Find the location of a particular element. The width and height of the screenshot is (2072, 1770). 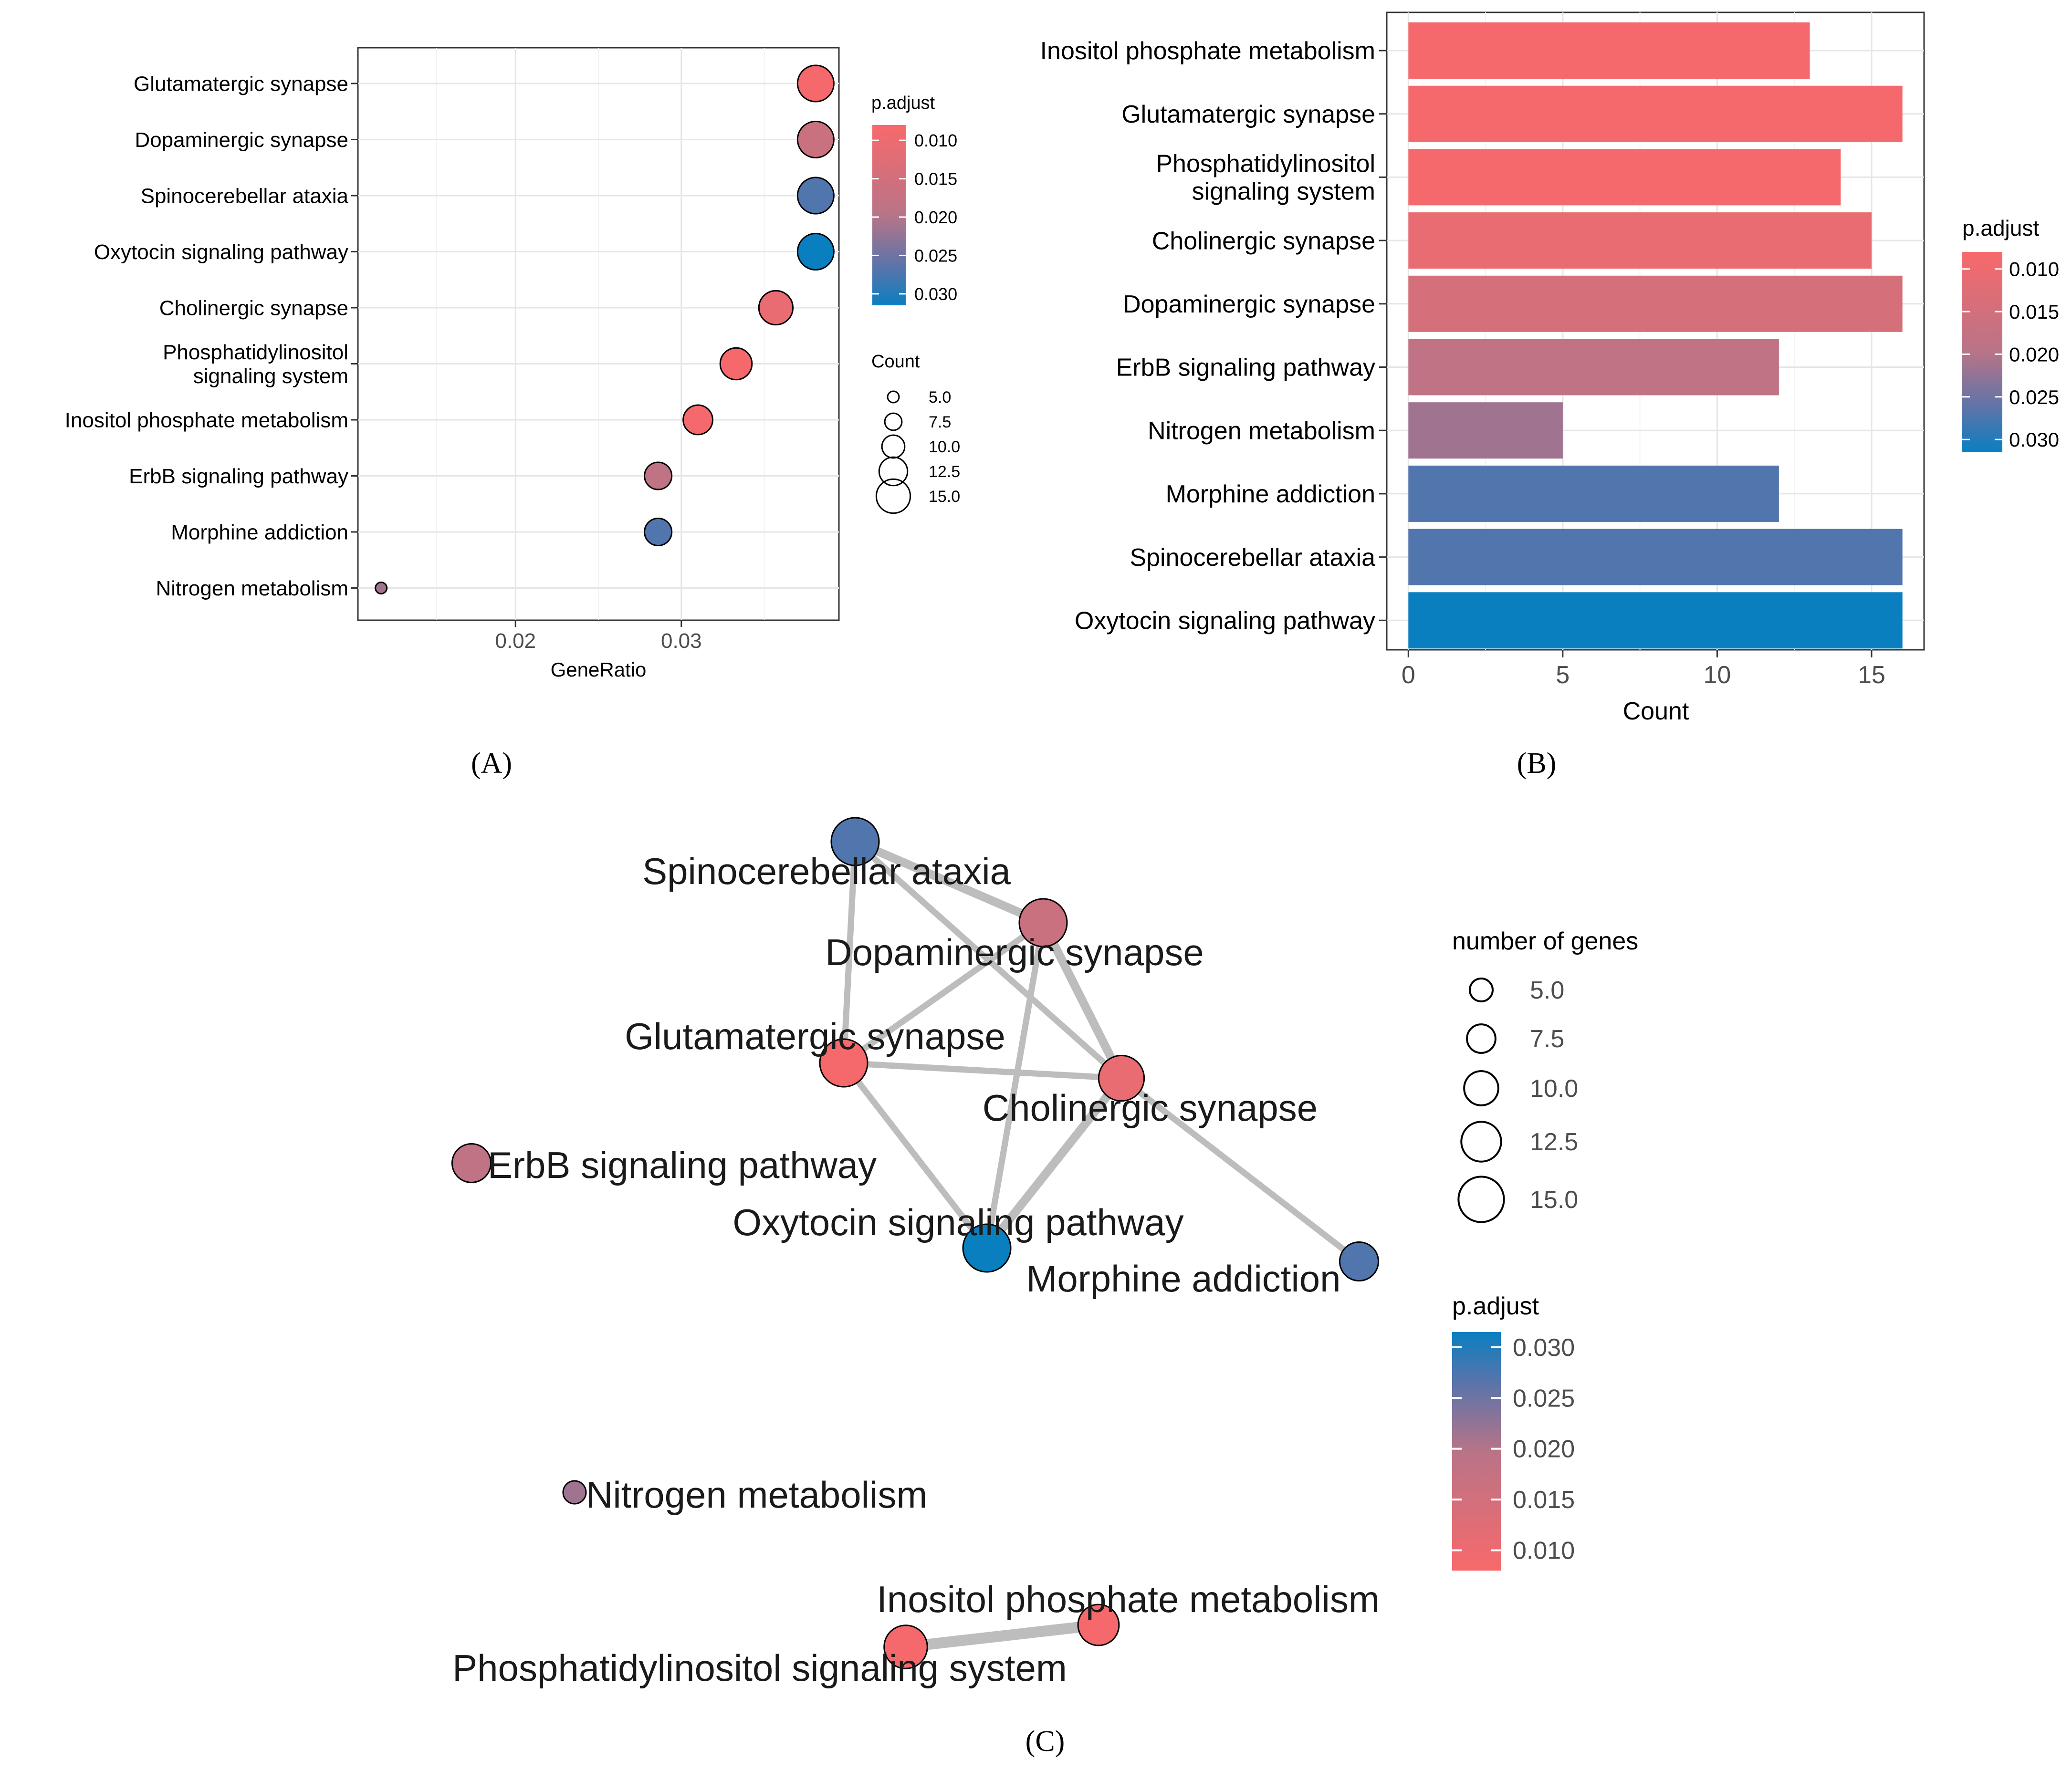

panel-b-x-tick-label: 10 is located at coordinates (1717, 675).